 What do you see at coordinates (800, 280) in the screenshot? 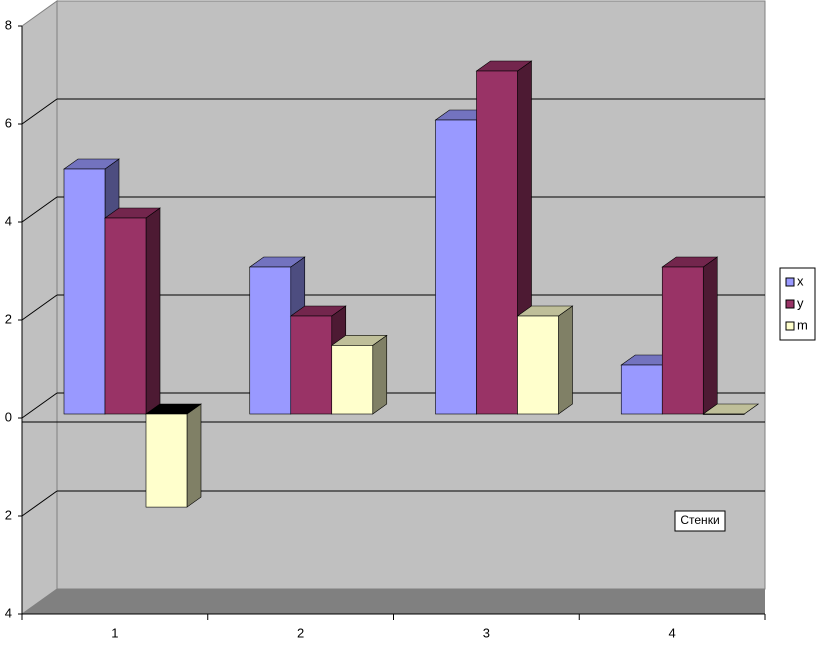
I see `legend-label: x` at bounding box center [800, 280].